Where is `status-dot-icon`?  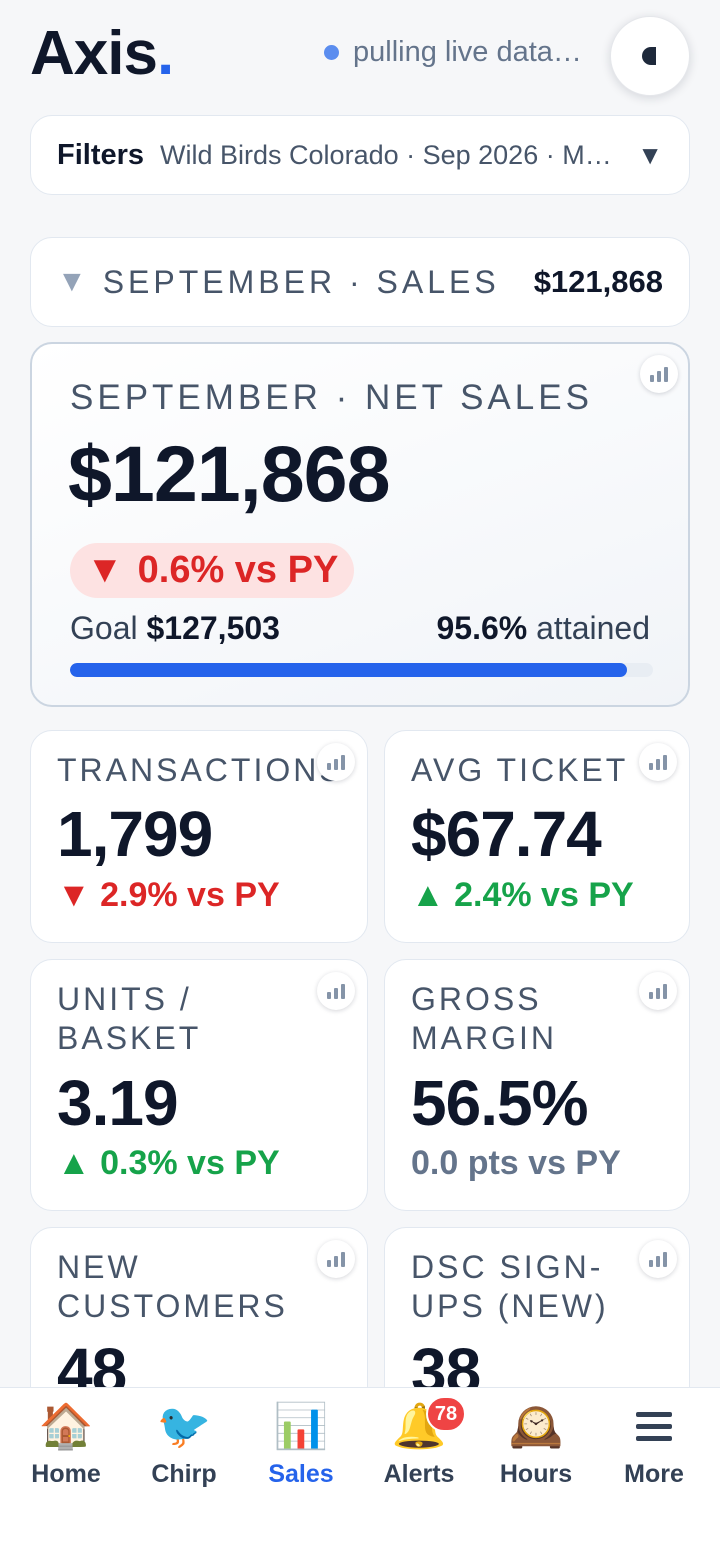
status-dot-icon is located at coordinates (331, 52).